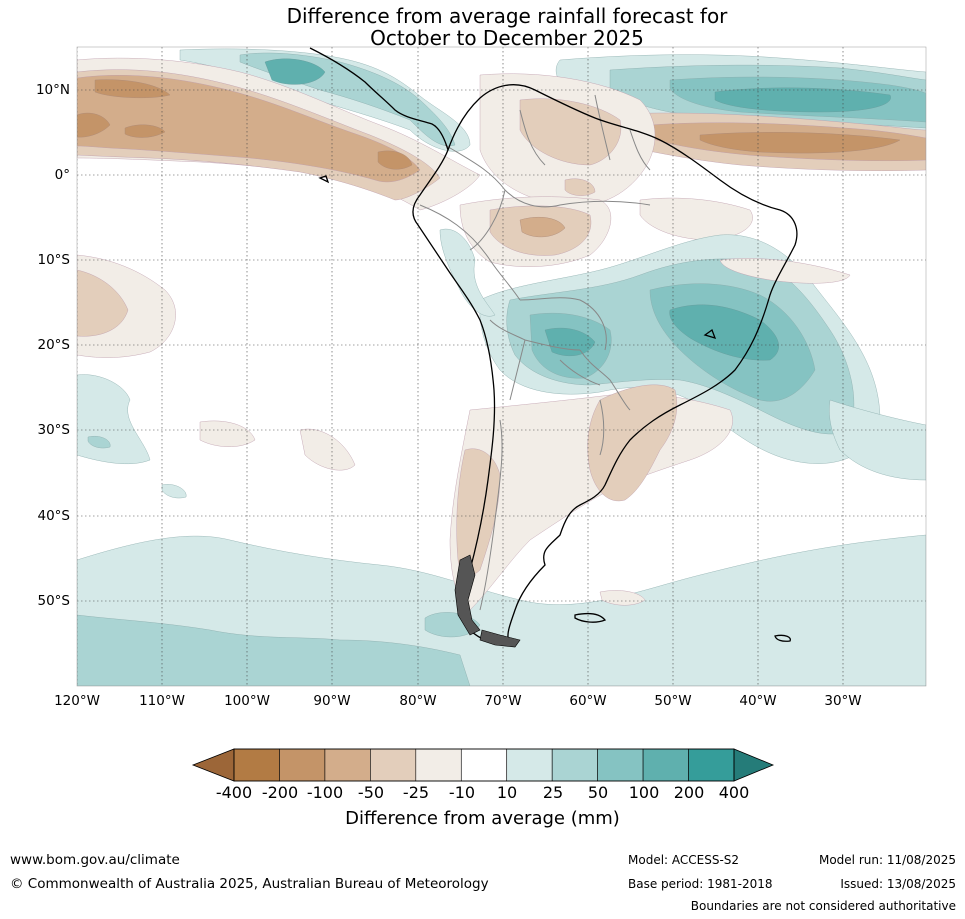 Image resolution: width=965 pixels, height=919 pixels. What do you see at coordinates (332, 701) in the screenshot?
I see `lon-label-90w: 90°W` at bounding box center [332, 701].